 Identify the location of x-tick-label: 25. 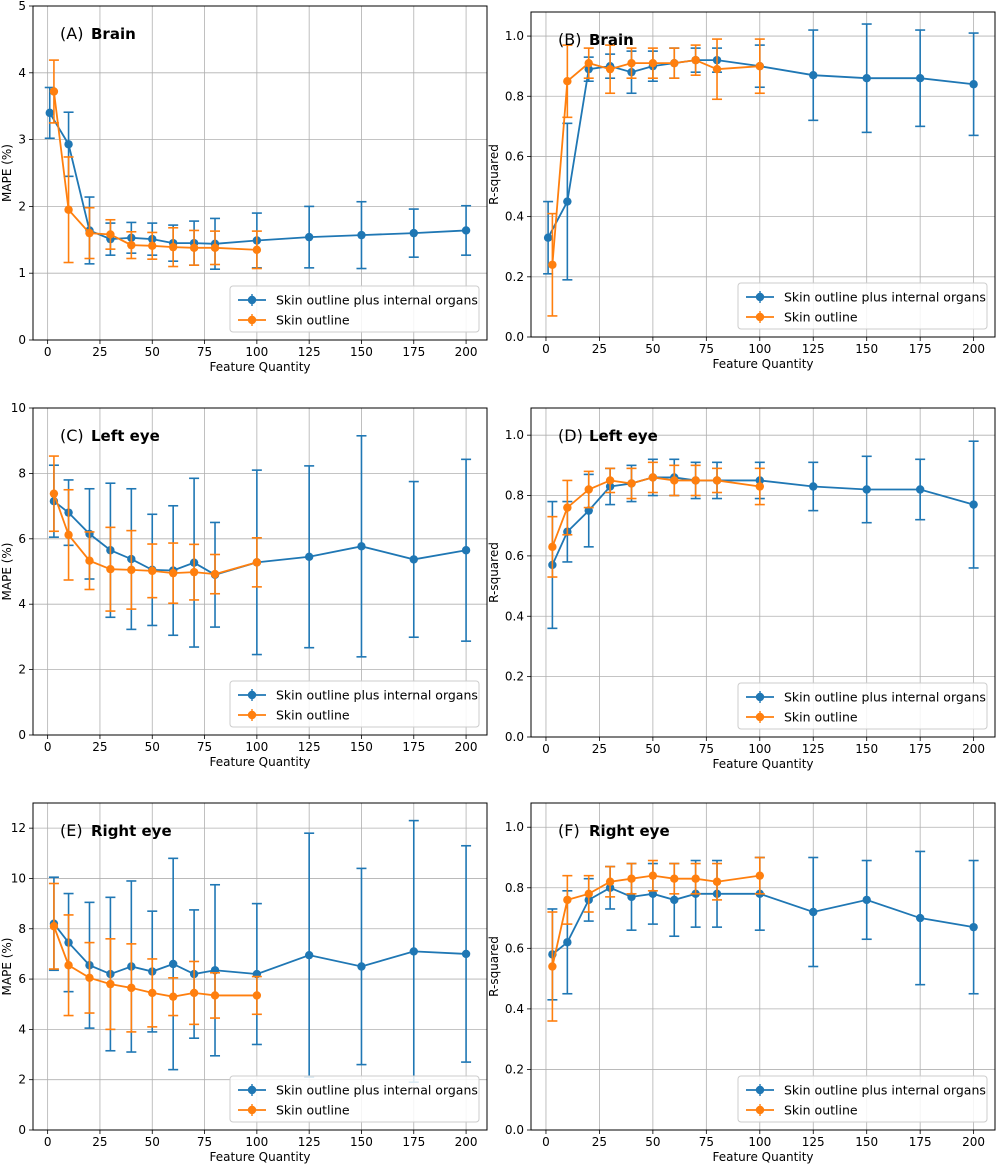
(599, 1142).